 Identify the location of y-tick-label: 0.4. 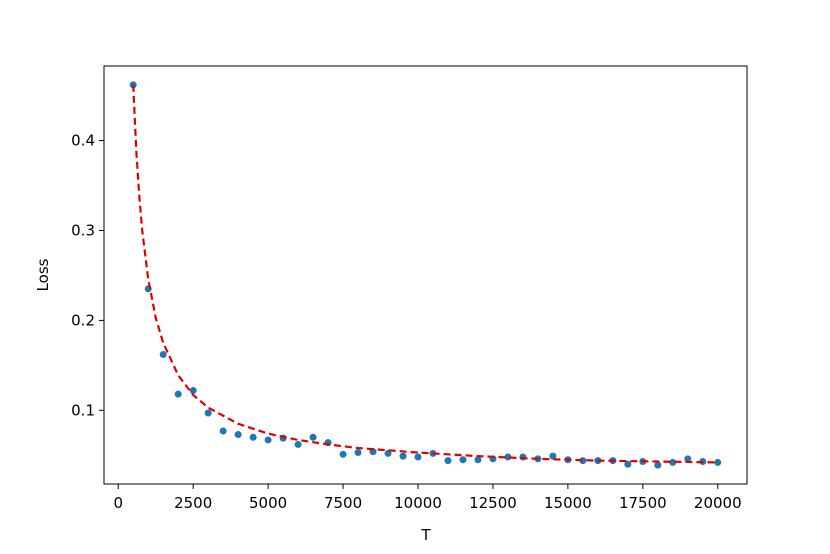
(83, 141).